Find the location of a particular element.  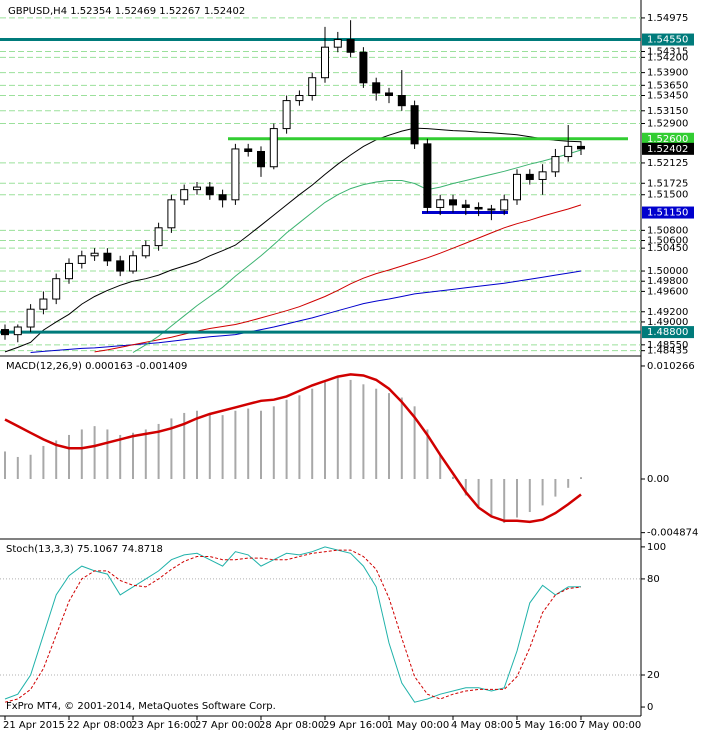

level-label: 1.54550 is located at coordinates (667, 40).